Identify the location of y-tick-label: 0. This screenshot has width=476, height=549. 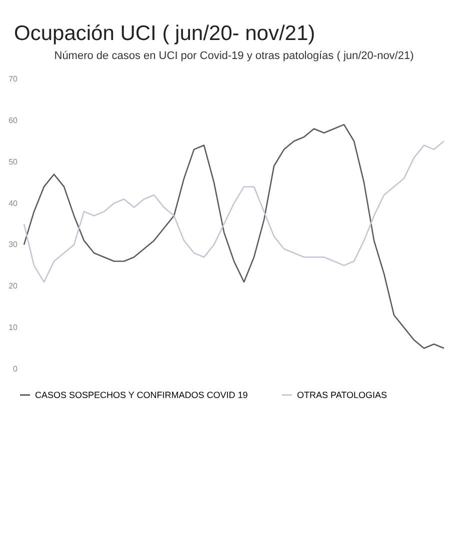
(15, 369).